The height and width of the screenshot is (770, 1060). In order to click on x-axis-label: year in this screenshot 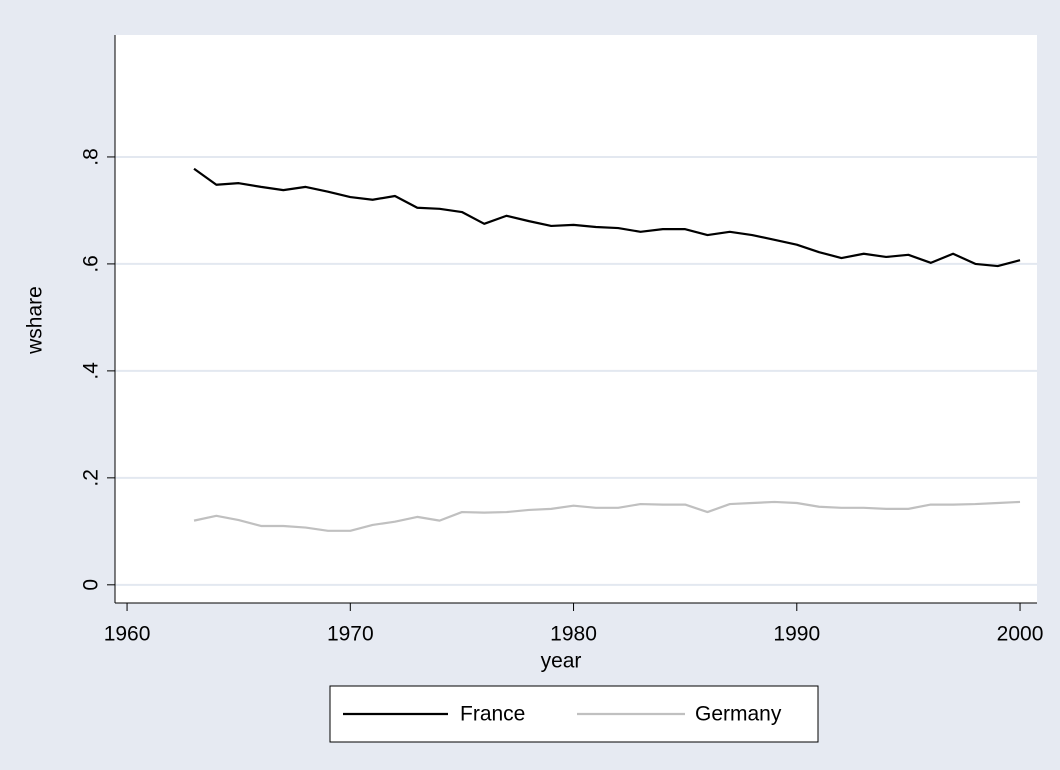, I will do `click(561, 661)`.